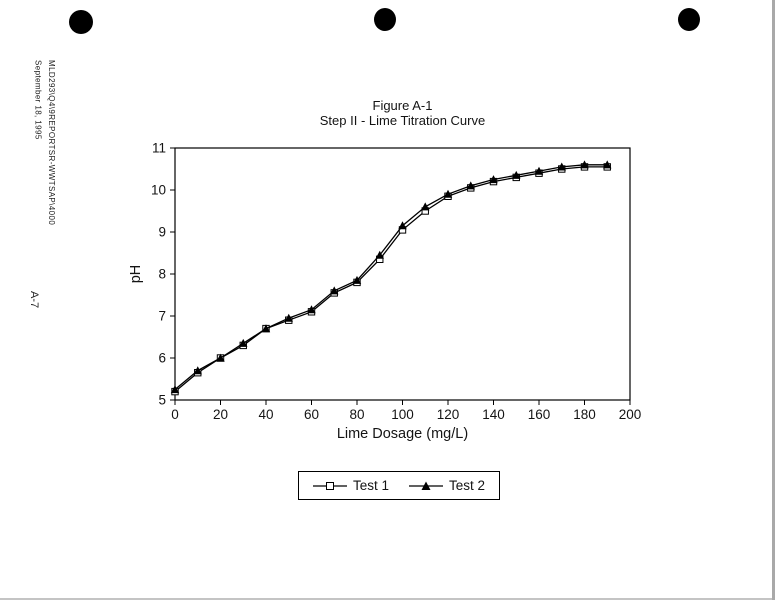 The image size is (775, 600). Describe the element at coordinates (402, 414) in the screenshot. I see `svg-text: 100` at that location.